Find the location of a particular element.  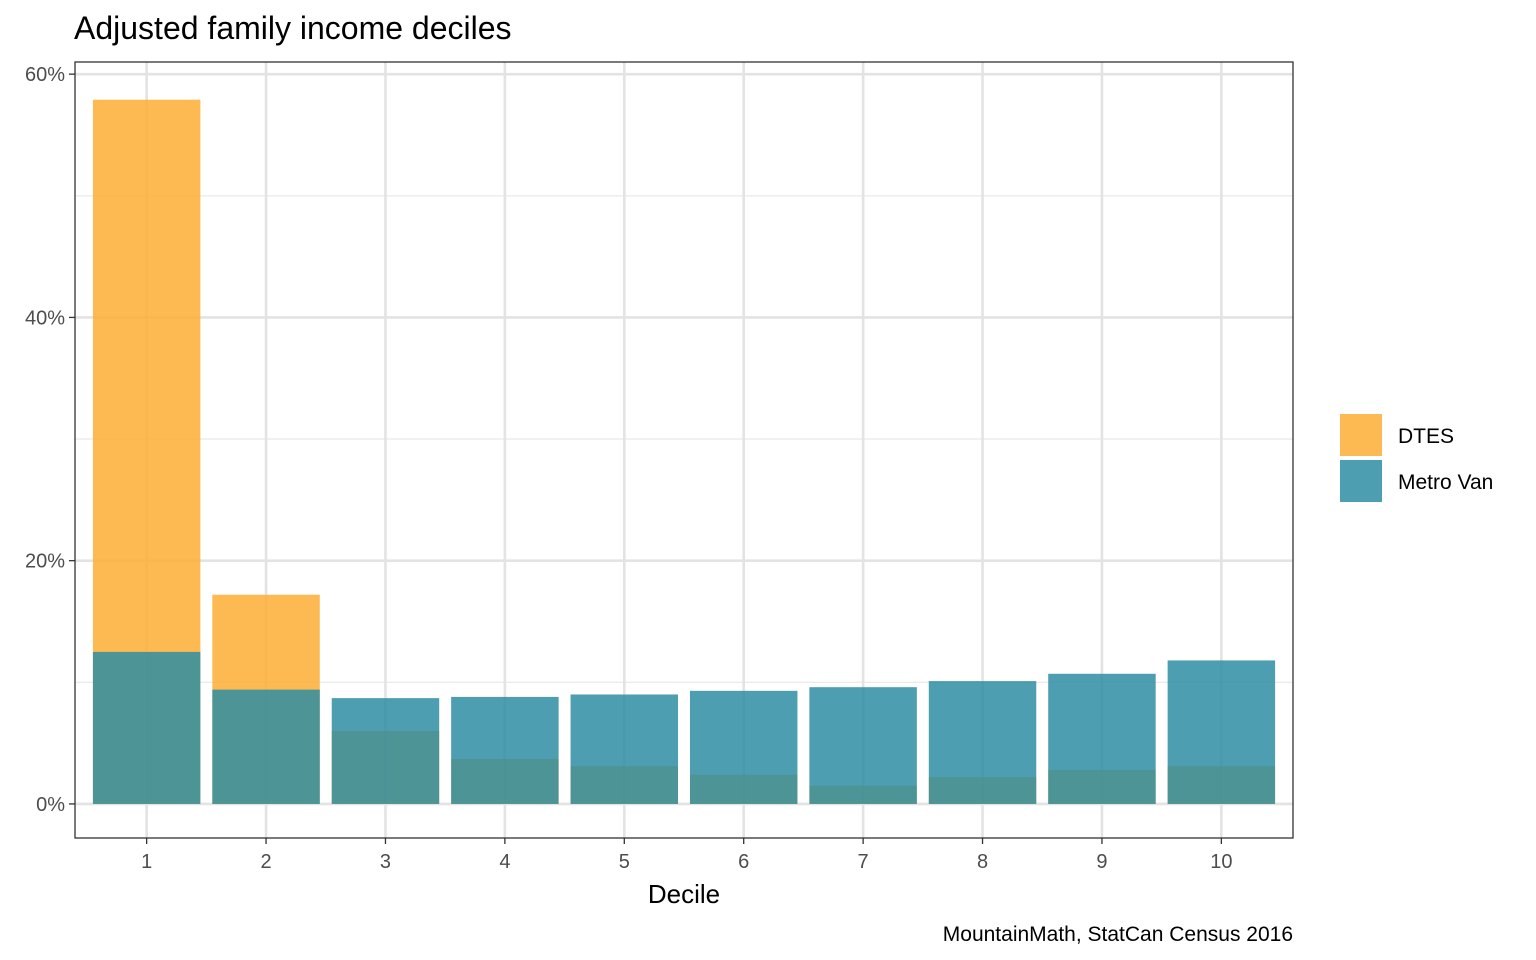

y-axis: 0% 20% 40% 60% is located at coordinates (50, 440).